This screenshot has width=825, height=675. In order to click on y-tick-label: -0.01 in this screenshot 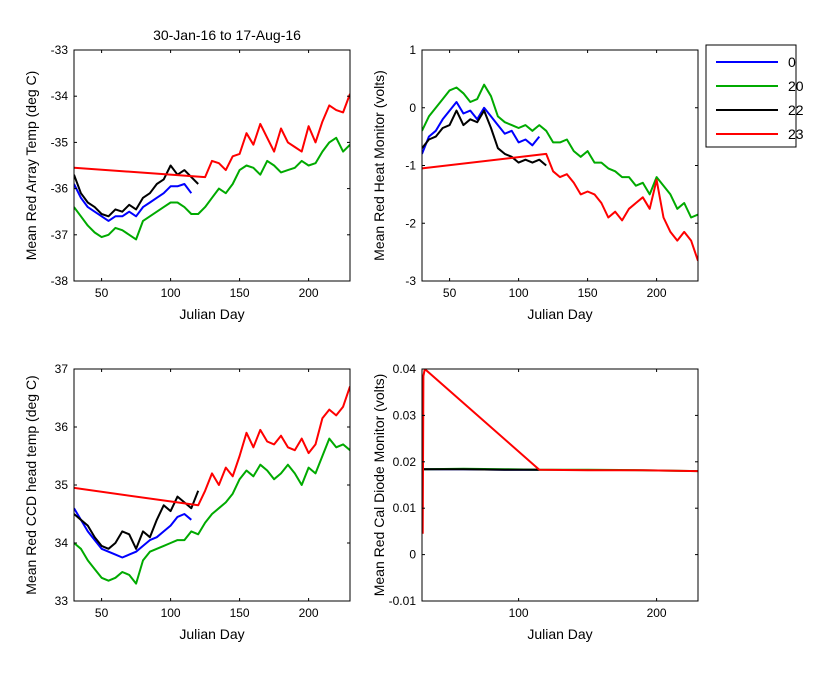, I will do `click(403, 601)`.